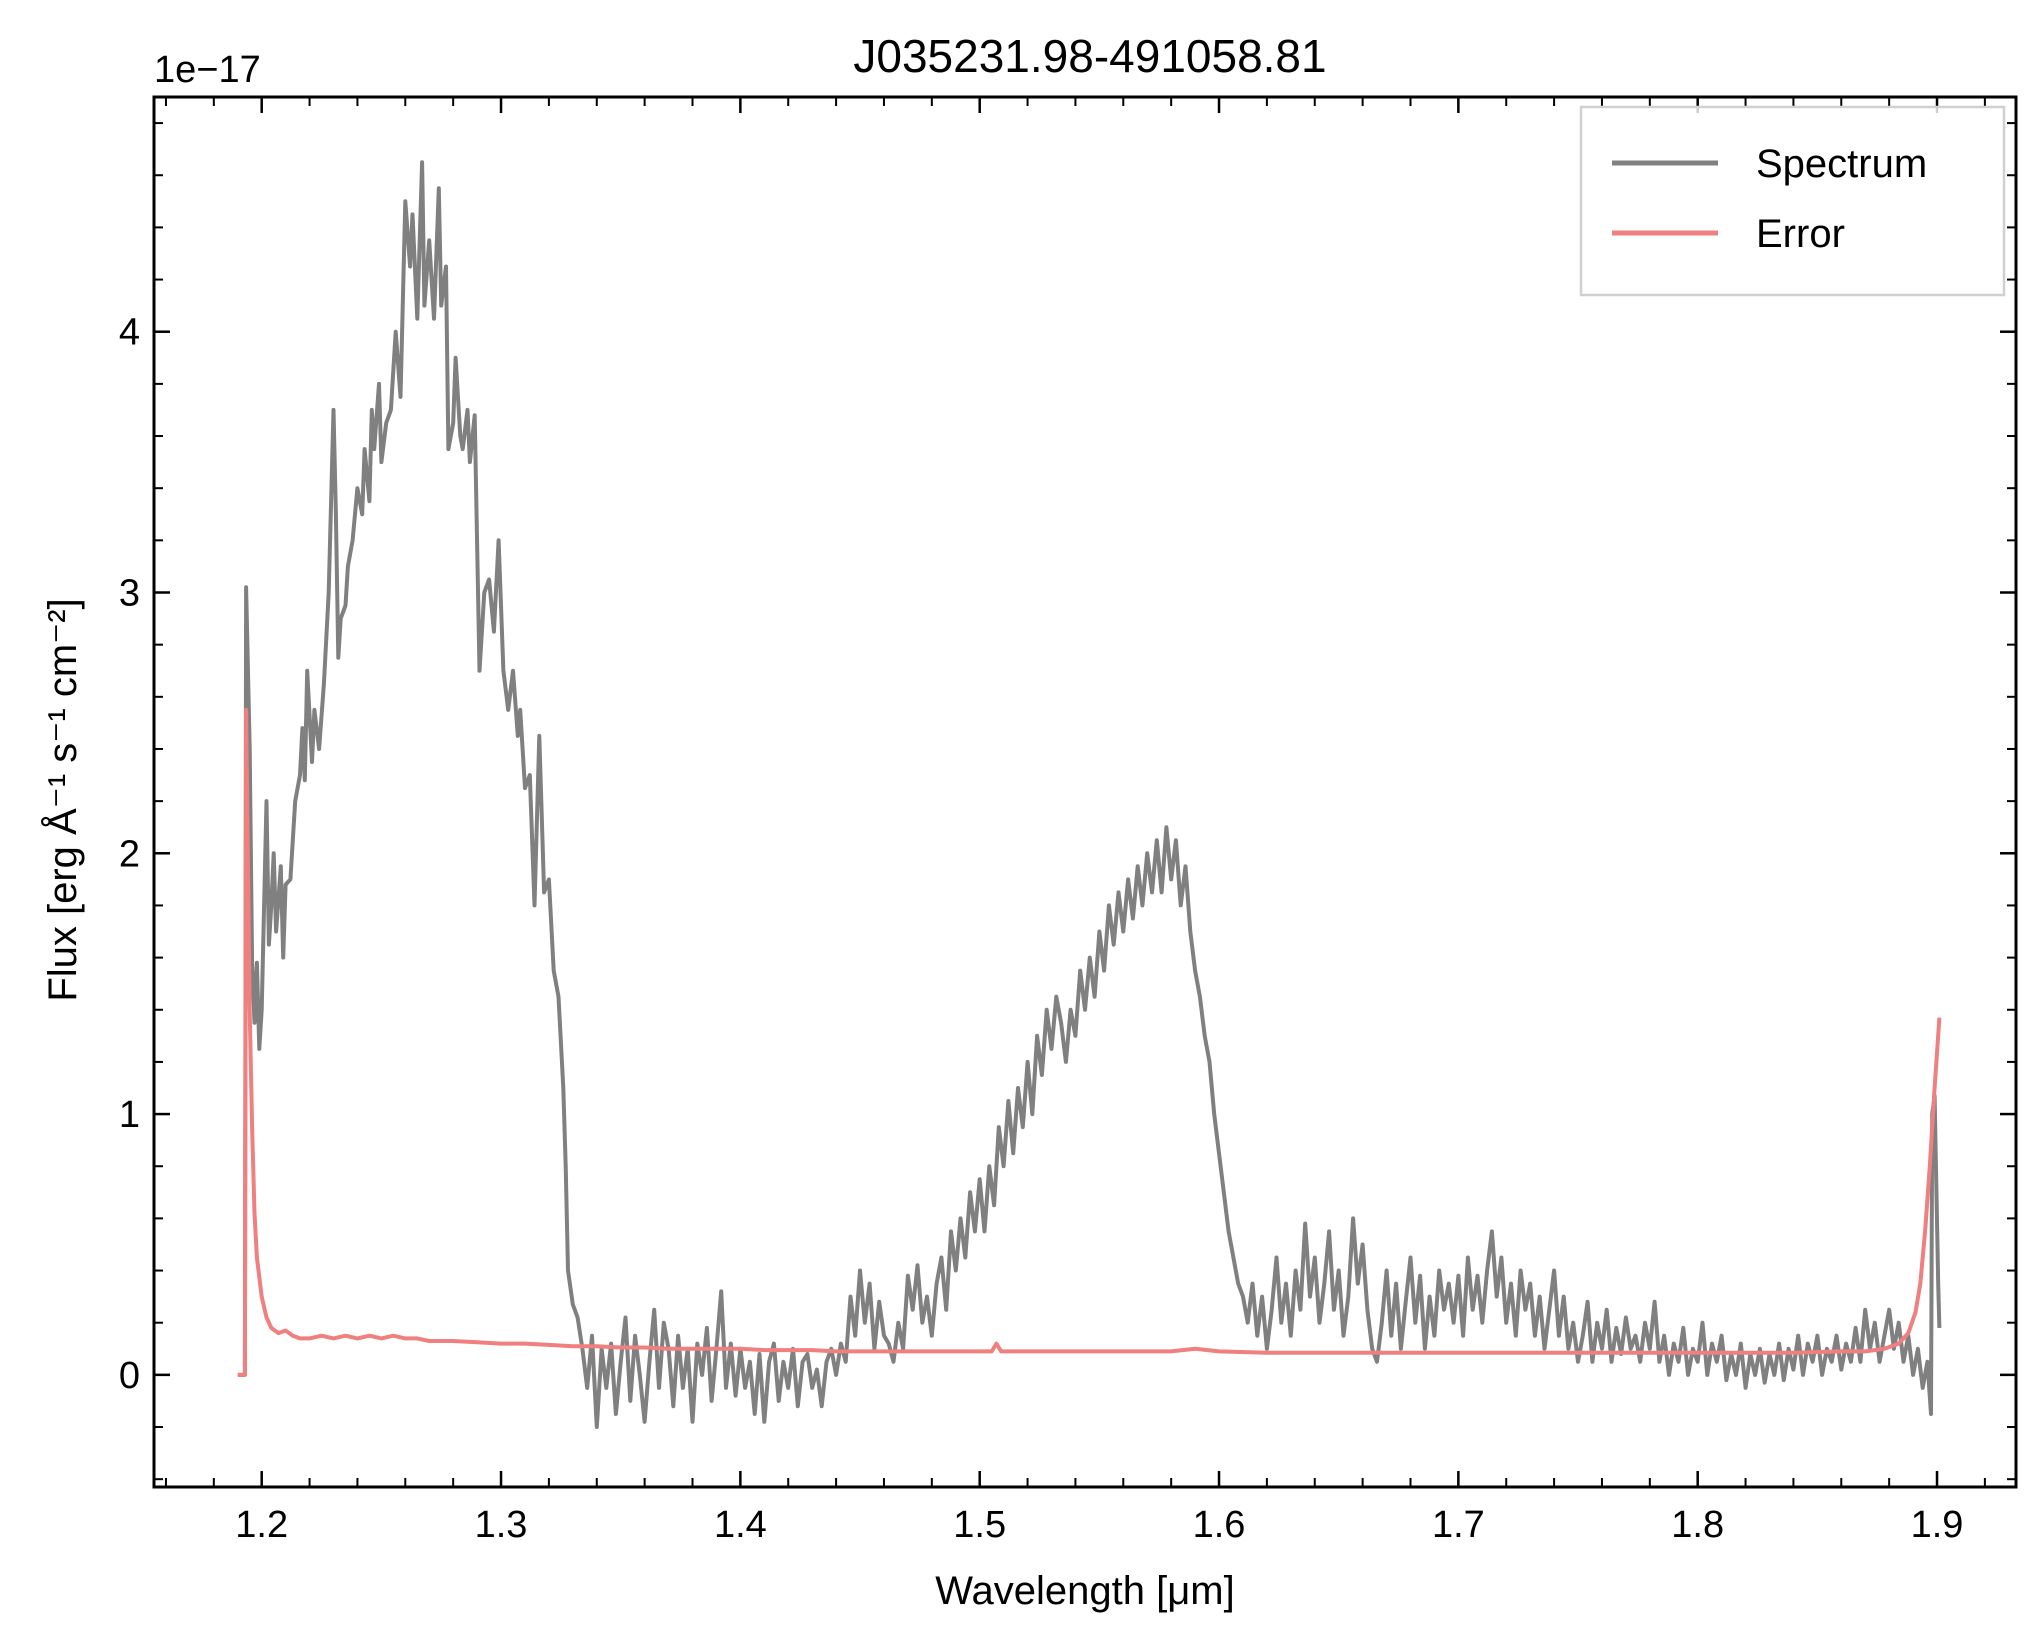 The width and height of the screenshot is (2042, 1641). I want to click on legend-box, so click(1792, 201).